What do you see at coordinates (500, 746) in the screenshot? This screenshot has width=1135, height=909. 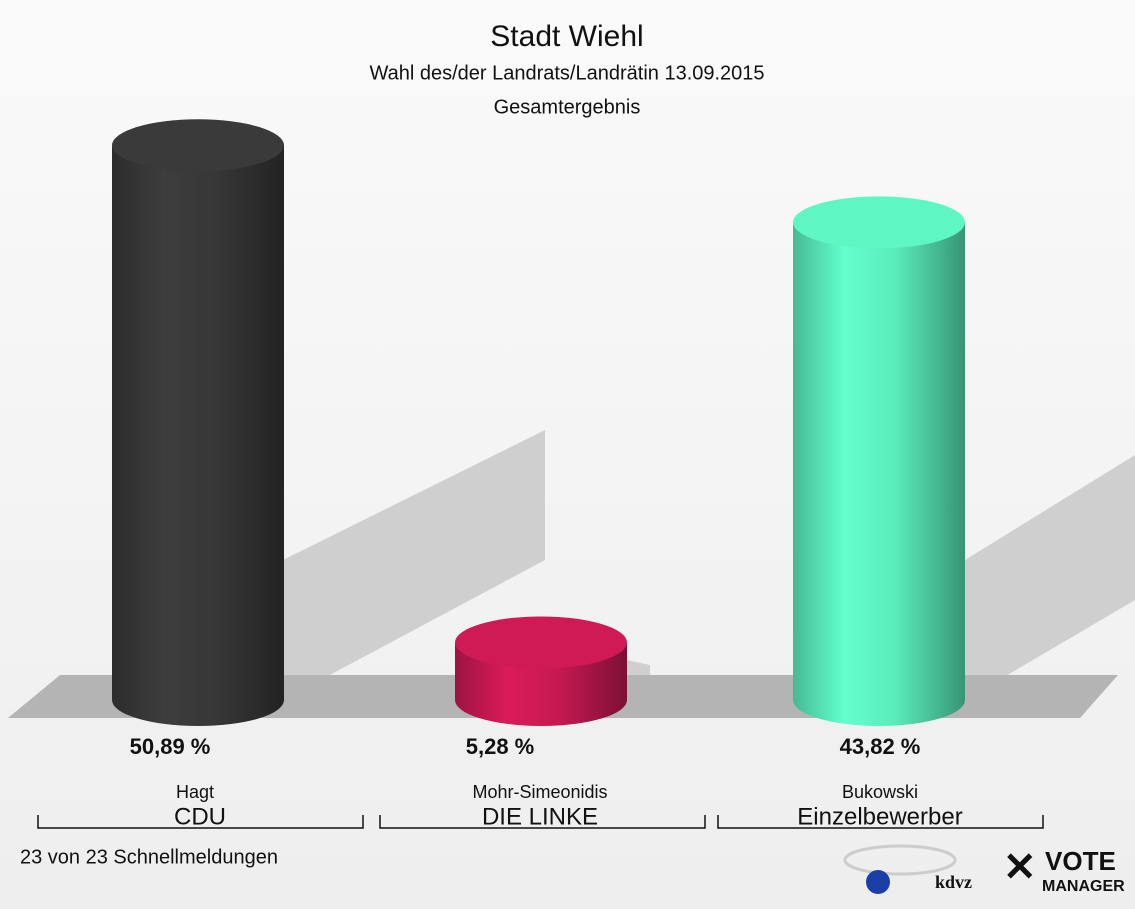 I see `value-label: 5,28 %` at bounding box center [500, 746].